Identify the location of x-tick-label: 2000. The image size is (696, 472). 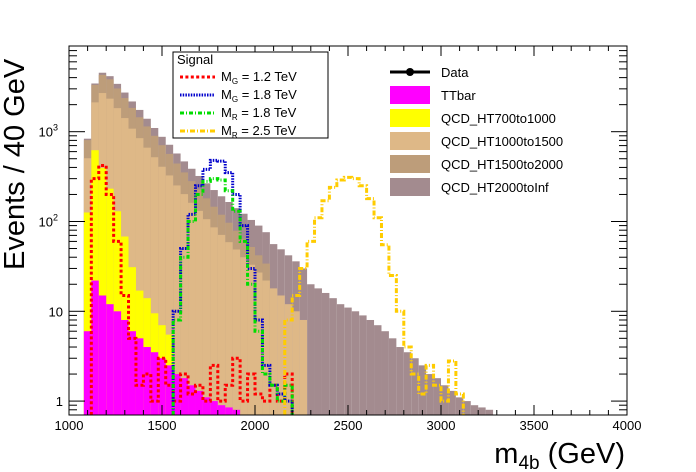
(255, 425).